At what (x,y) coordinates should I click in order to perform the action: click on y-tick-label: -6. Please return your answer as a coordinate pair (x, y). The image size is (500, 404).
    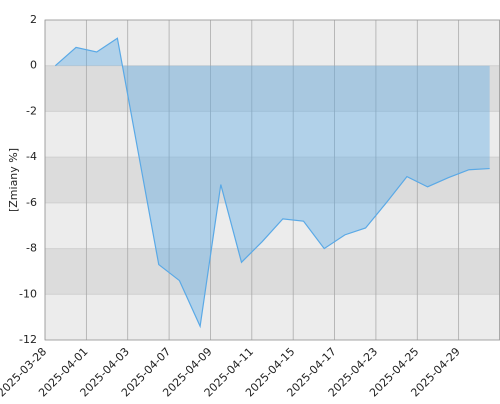
    Looking at the image, I should click on (31, 202).